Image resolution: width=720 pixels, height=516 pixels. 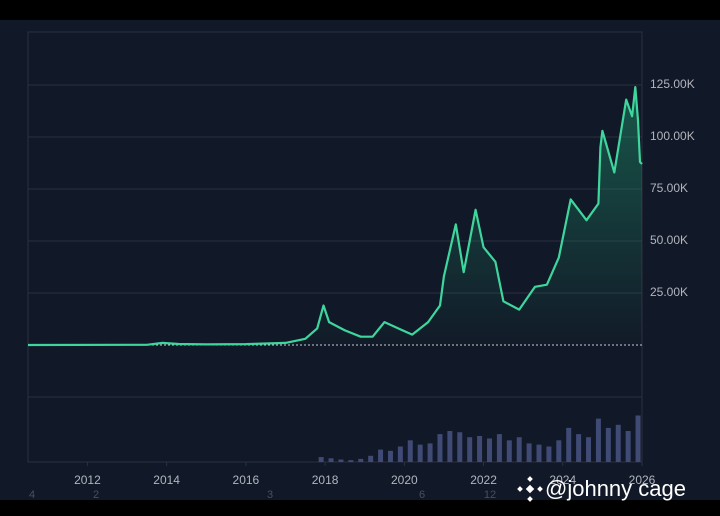 What do you see at coordinates (404, 480) in the screenshot?
I see `x-tick-label: 2020` at bounding box center [404, 480].